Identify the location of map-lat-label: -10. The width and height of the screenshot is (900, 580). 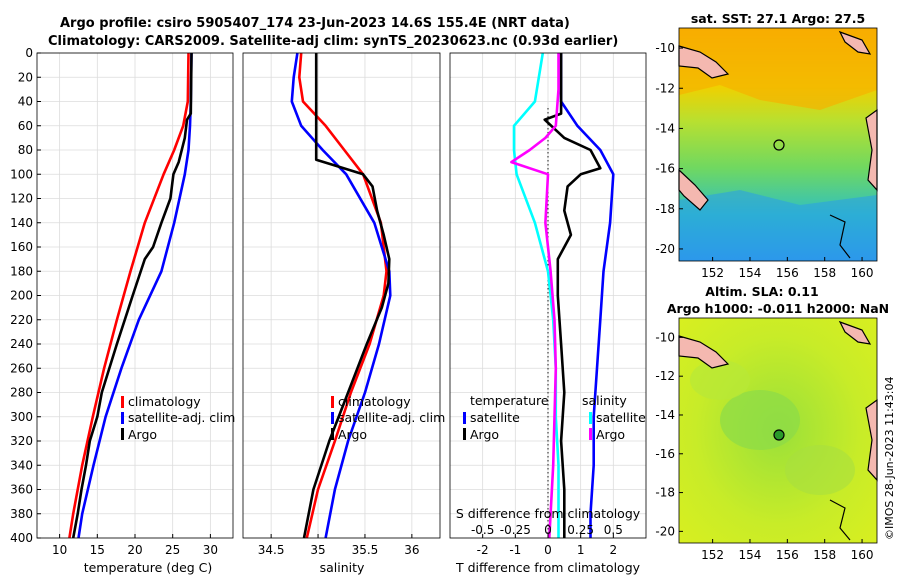
(665, 337).